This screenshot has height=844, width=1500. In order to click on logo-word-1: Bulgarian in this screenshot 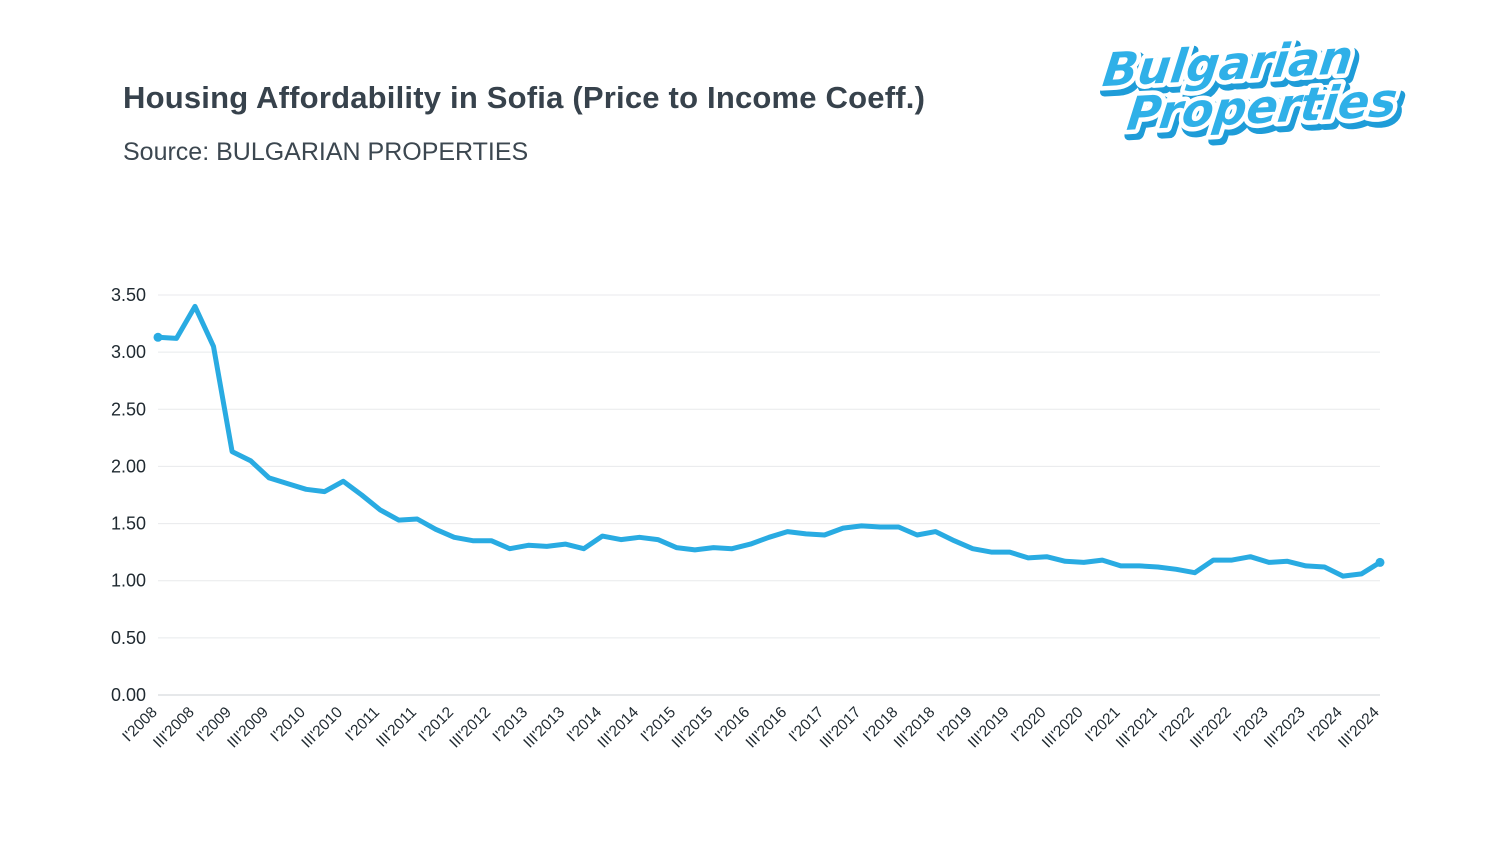, I will do `click(1228, 63)`.